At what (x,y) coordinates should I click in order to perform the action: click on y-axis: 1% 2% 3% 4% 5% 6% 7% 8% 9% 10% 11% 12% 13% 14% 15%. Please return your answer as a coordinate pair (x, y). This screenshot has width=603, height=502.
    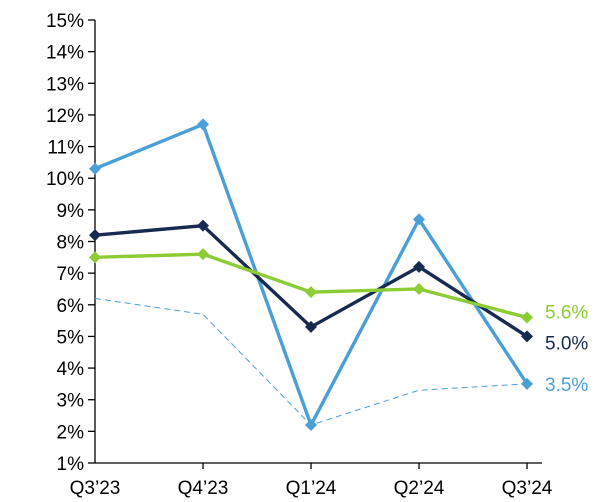
    Looking at the image, I should click on (71, 243).